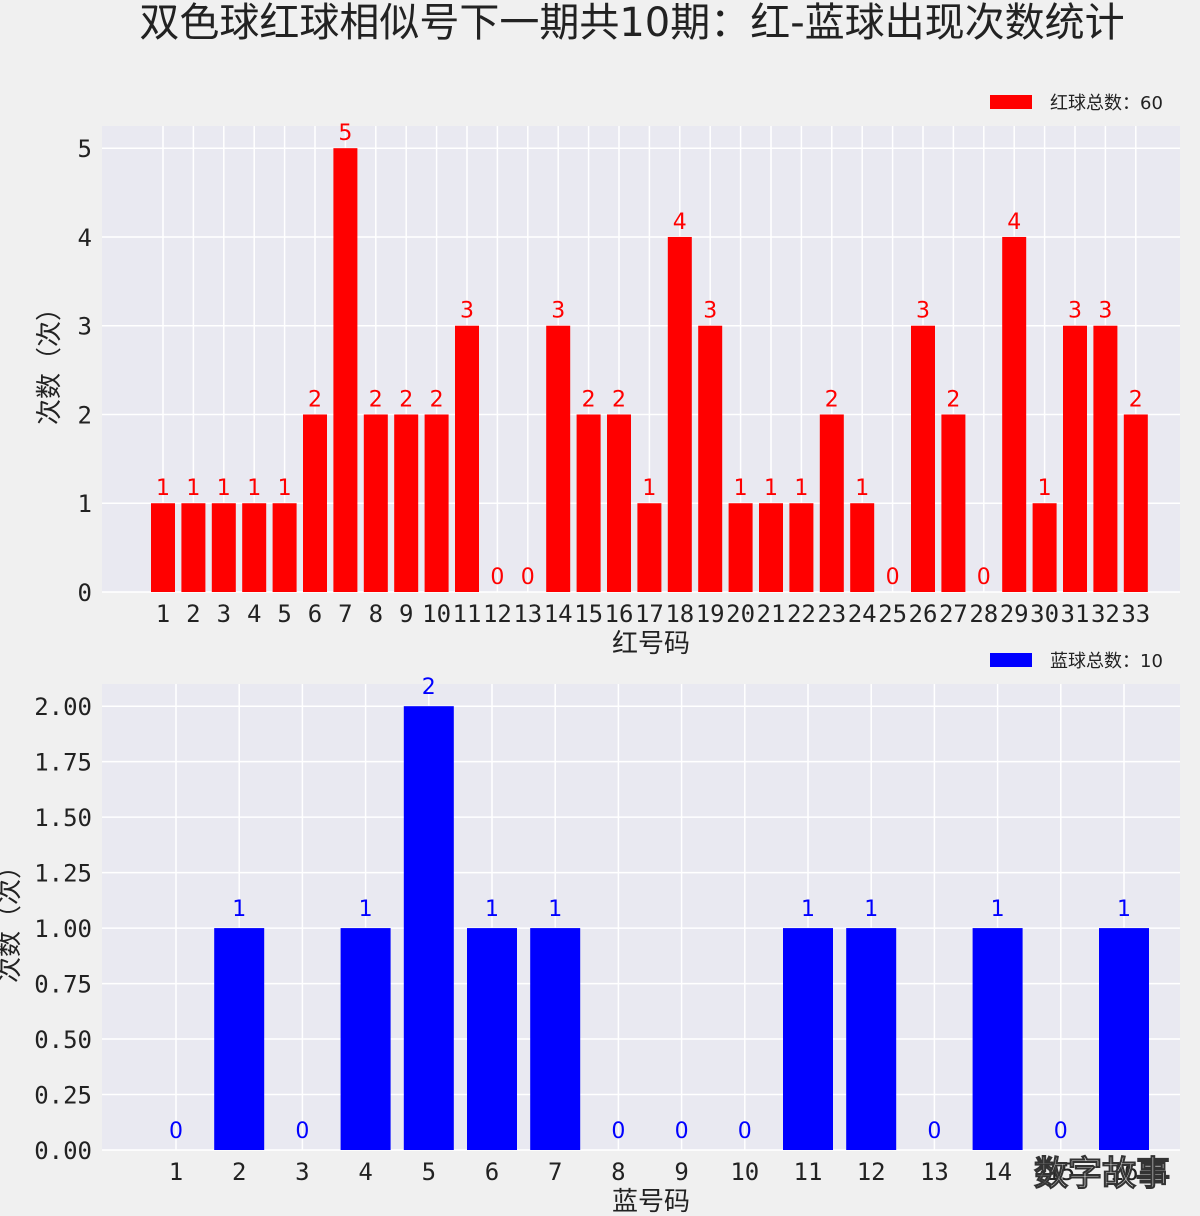  Describe the element at coordinates (892, 614) in the screenshot. I see `red-x-tick-label: 25` at that location.